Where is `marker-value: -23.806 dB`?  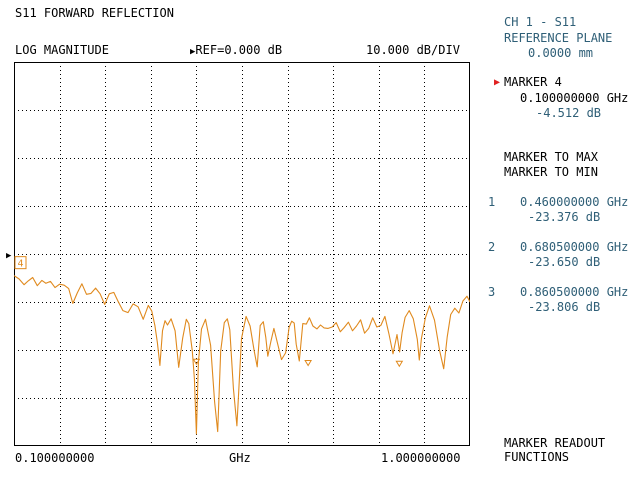
marker-value: -23.806 dB is located at coordinates (564, 307).